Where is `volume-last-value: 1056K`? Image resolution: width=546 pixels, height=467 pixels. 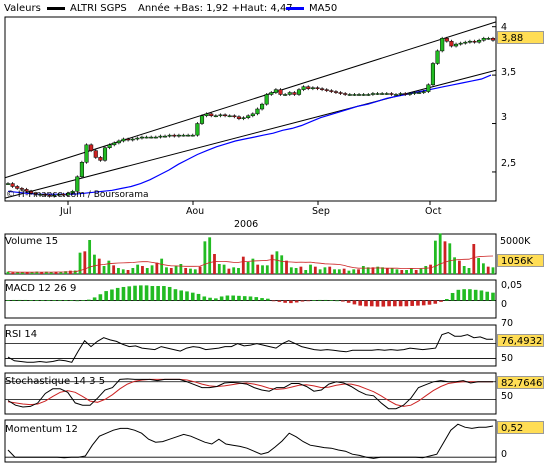
volume-last-value: 1056K is located at coordinates (520, 260).